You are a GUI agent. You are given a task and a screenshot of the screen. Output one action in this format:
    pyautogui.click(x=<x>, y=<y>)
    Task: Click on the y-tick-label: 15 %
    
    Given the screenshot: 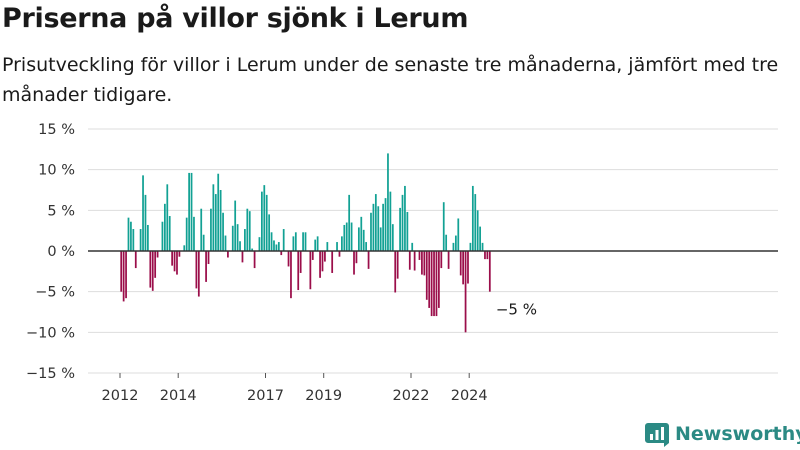 What is the action you would take?
    pyautogui.click(x=56, y=130)
    